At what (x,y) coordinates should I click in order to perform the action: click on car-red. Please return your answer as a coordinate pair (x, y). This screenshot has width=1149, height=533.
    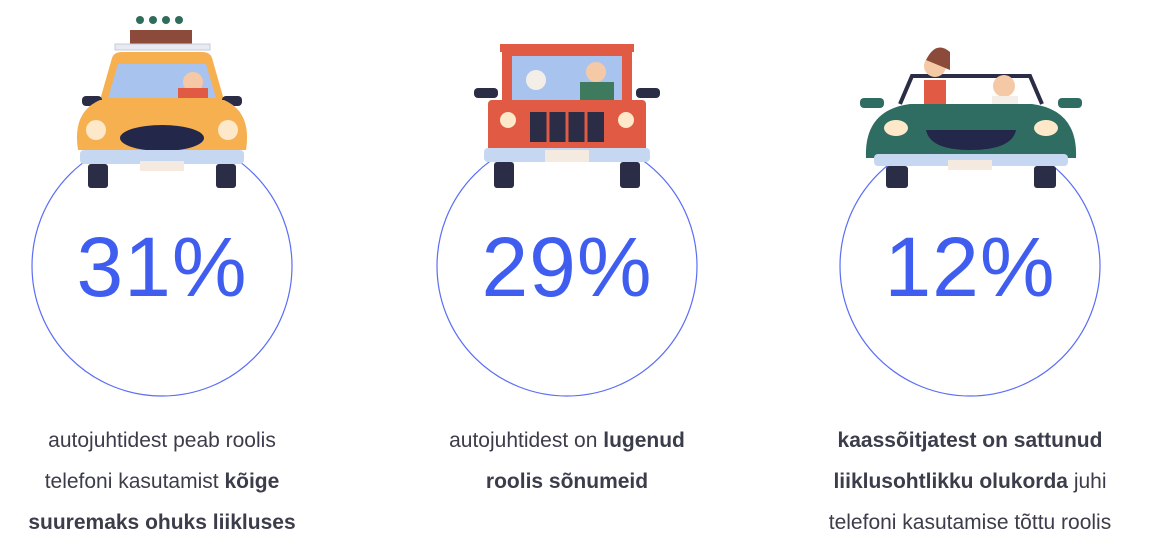
    Looking at the image, I should click on (567, 116).